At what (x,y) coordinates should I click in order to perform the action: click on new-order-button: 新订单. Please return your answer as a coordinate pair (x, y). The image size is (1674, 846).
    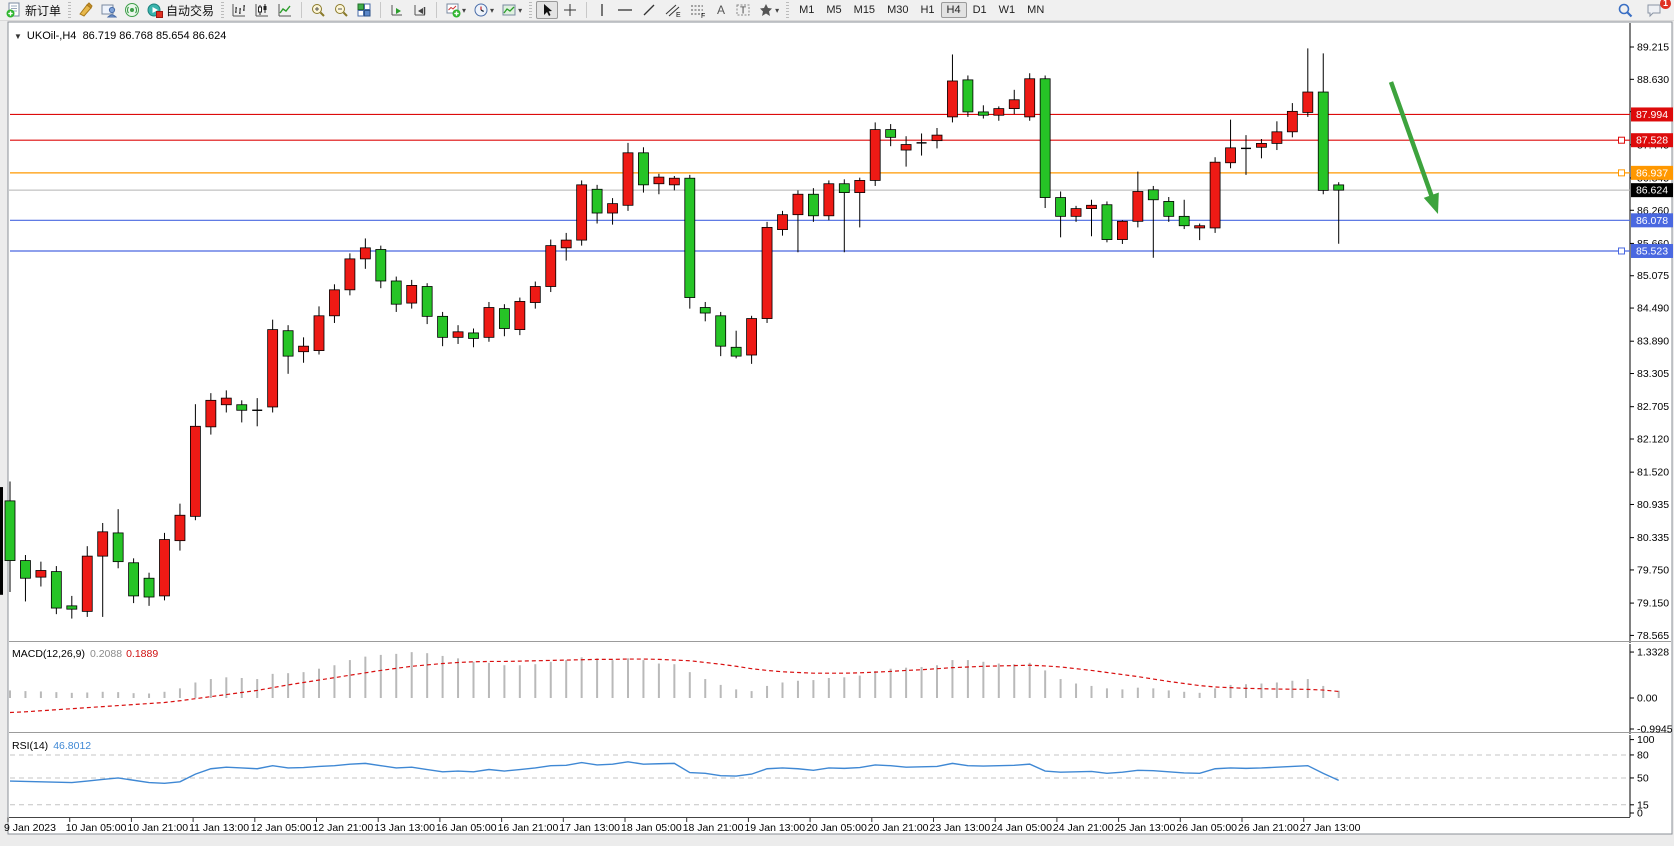
    Looking at the image, I should click on (33, 10).